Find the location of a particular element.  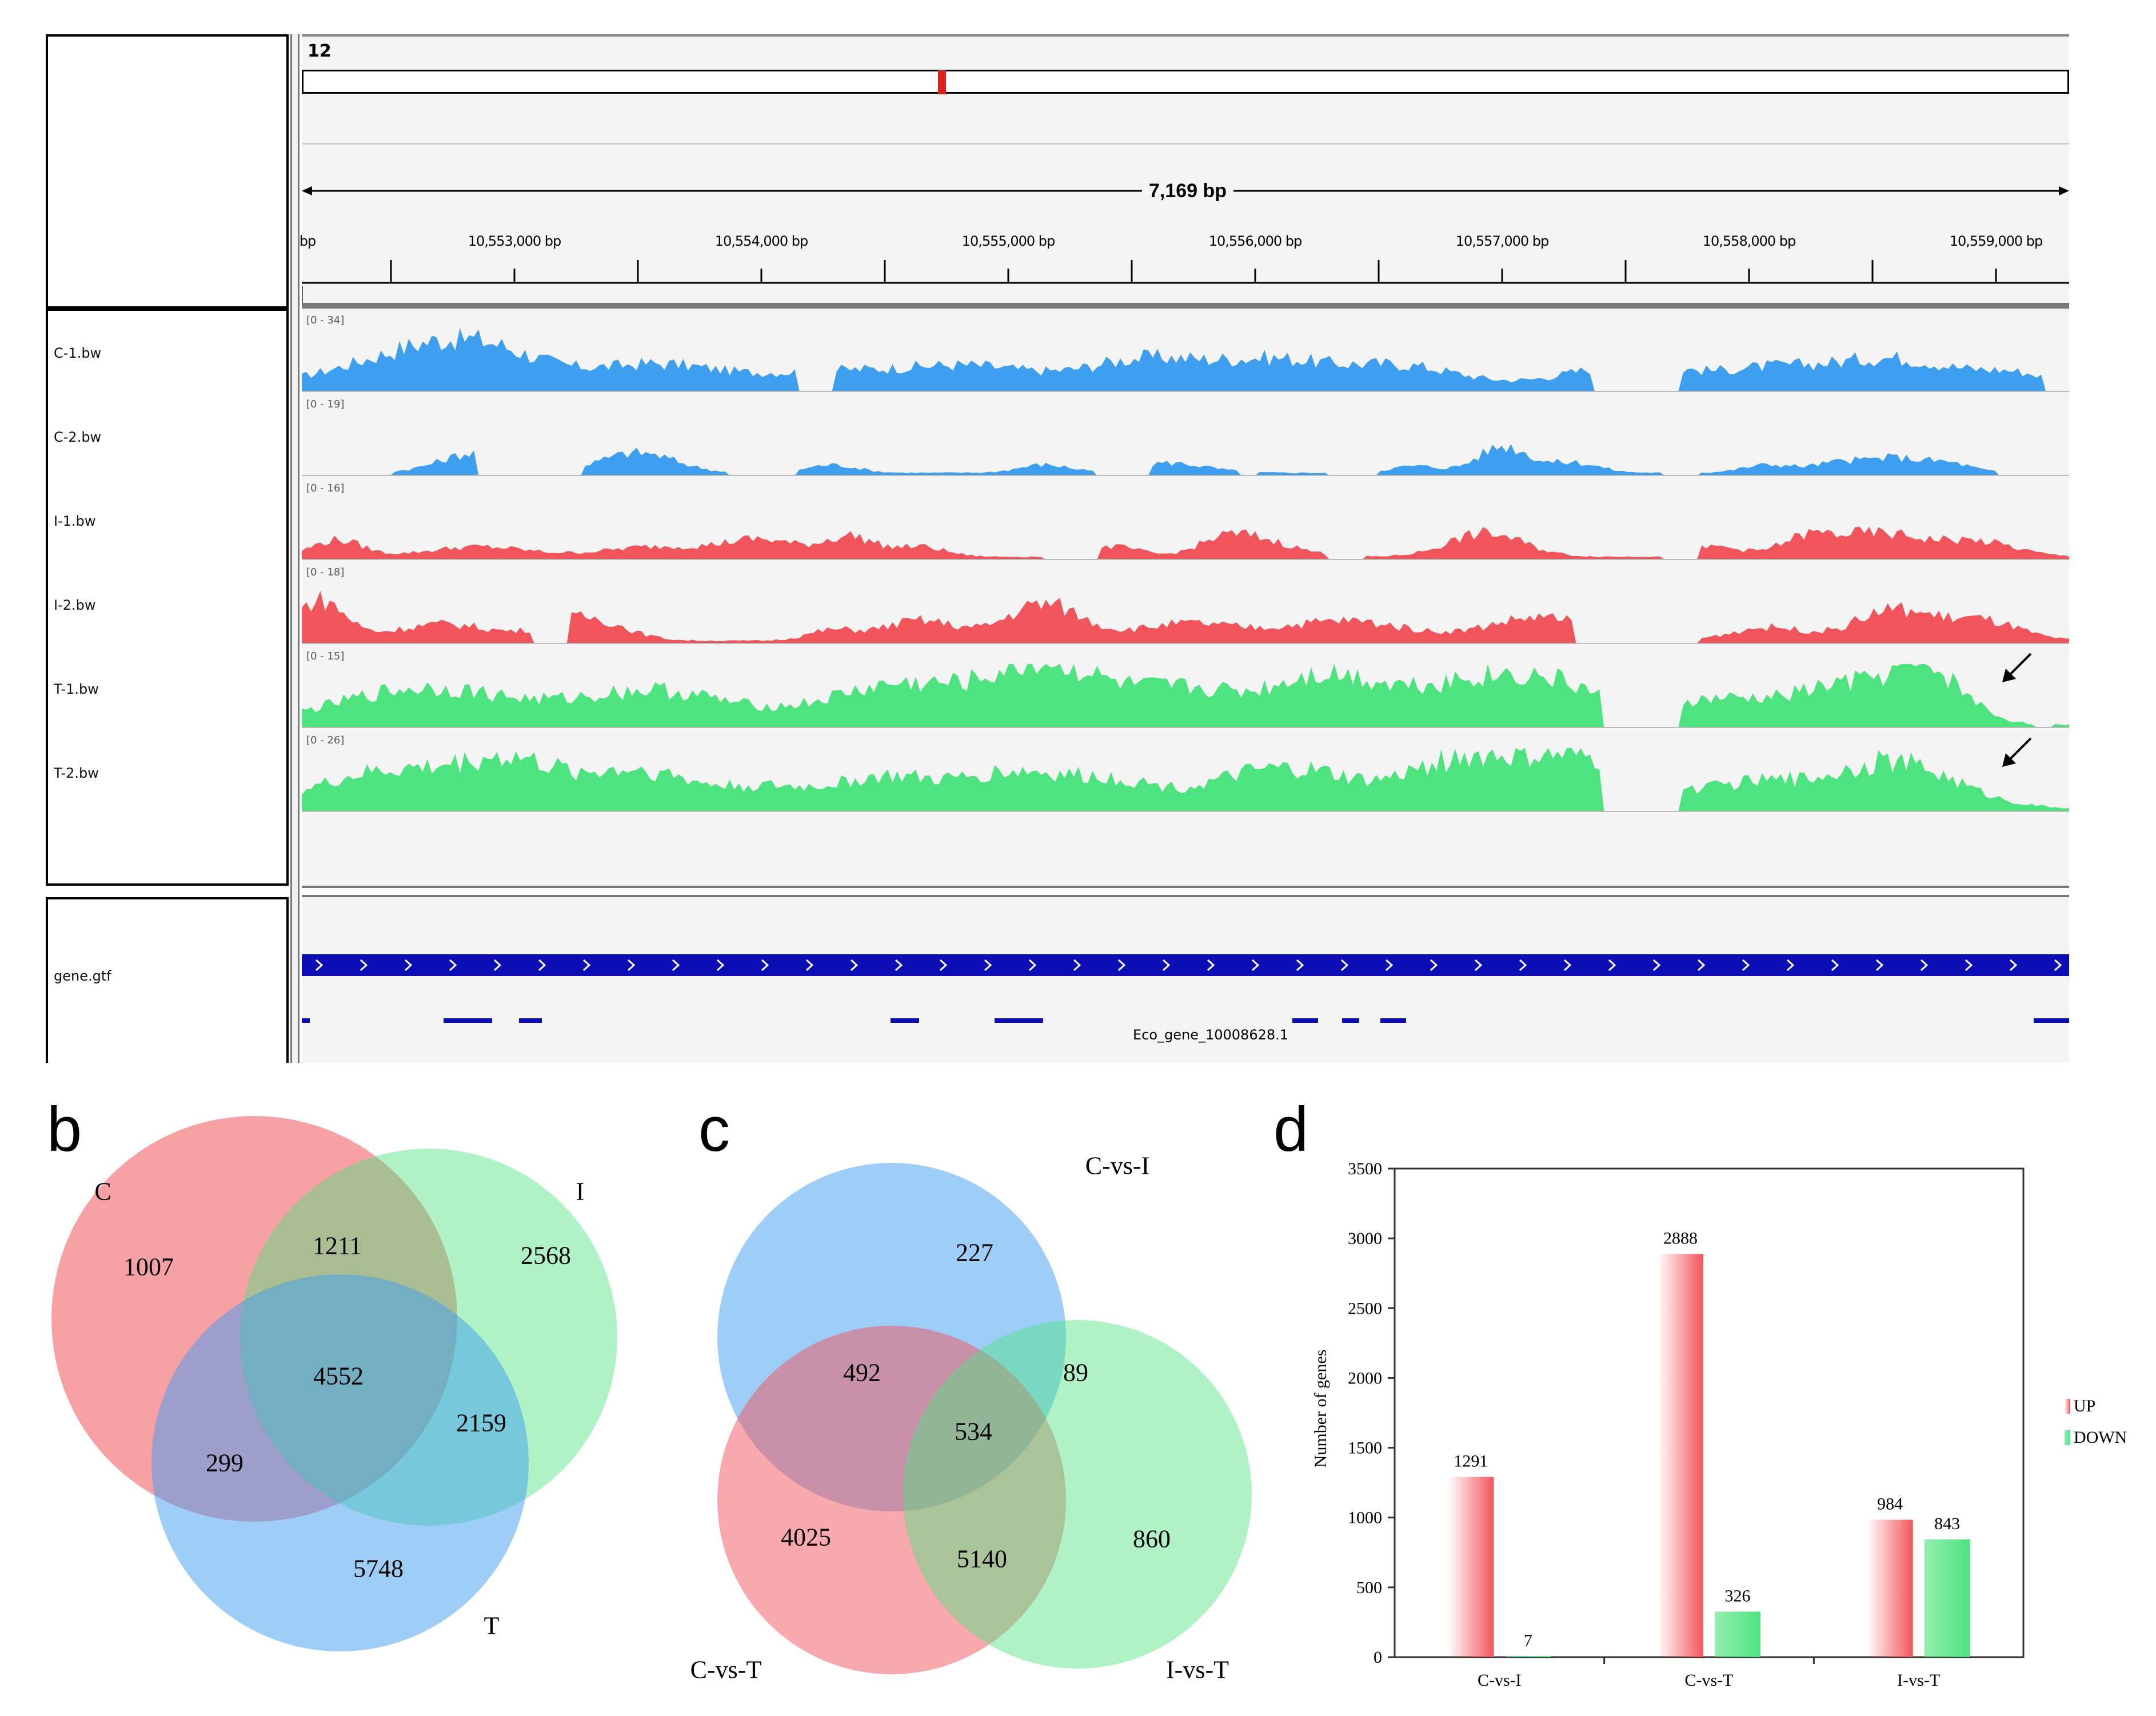

venn-b-i-t: 2159 is located at coordinates (481, 1423).